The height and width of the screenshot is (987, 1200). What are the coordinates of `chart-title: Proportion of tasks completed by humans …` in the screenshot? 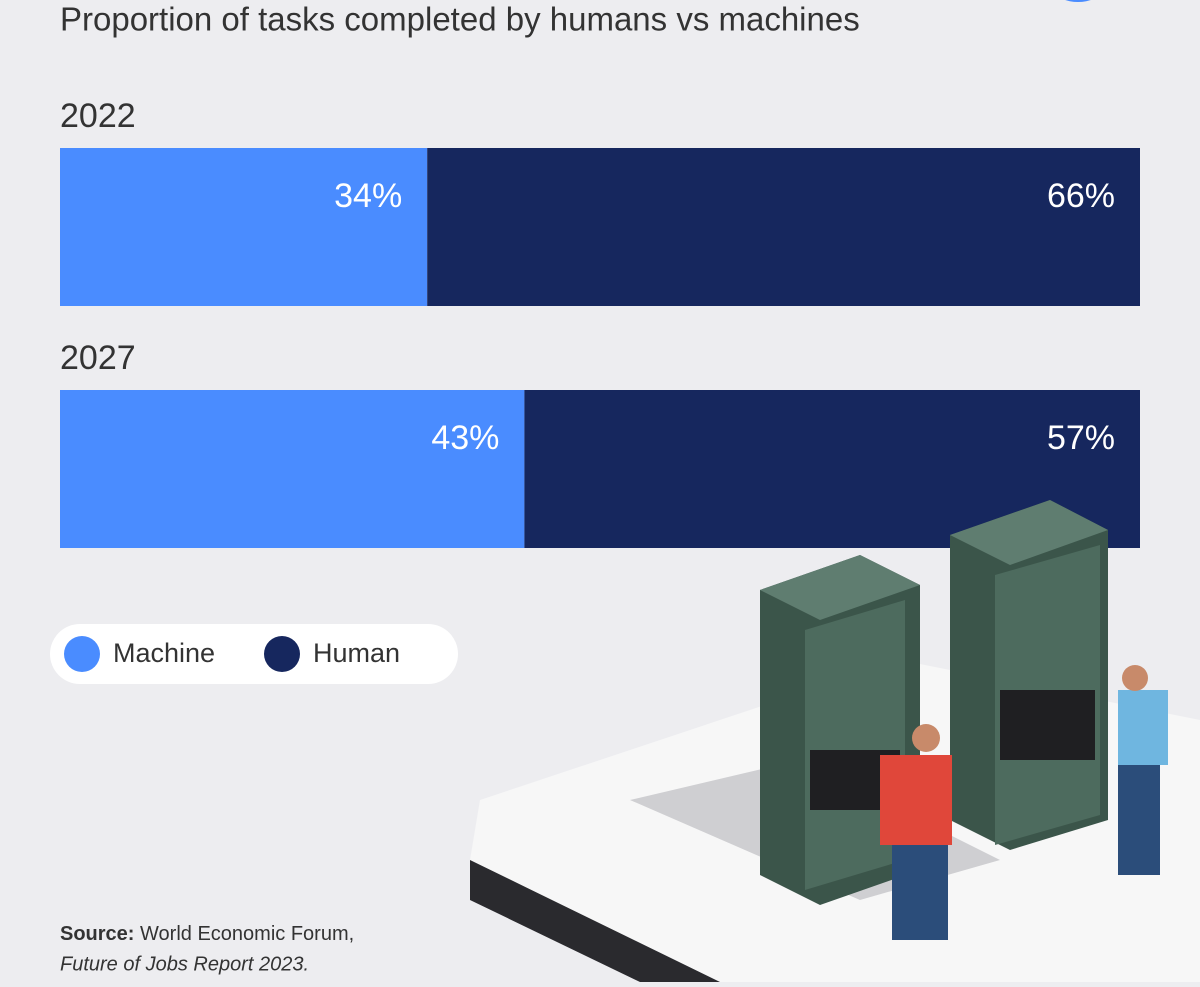 It's located at (460, 19).